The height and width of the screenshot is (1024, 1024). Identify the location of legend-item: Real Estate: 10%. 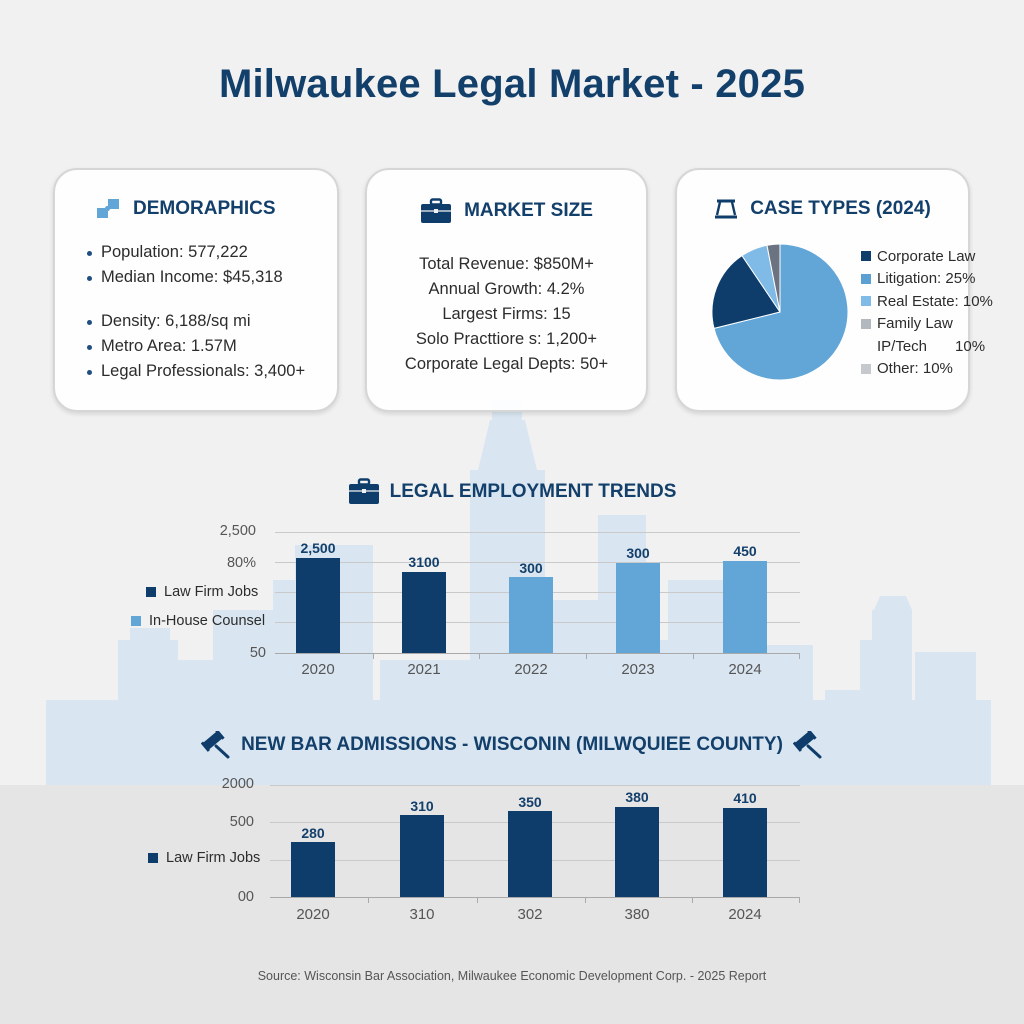
(927, 301).